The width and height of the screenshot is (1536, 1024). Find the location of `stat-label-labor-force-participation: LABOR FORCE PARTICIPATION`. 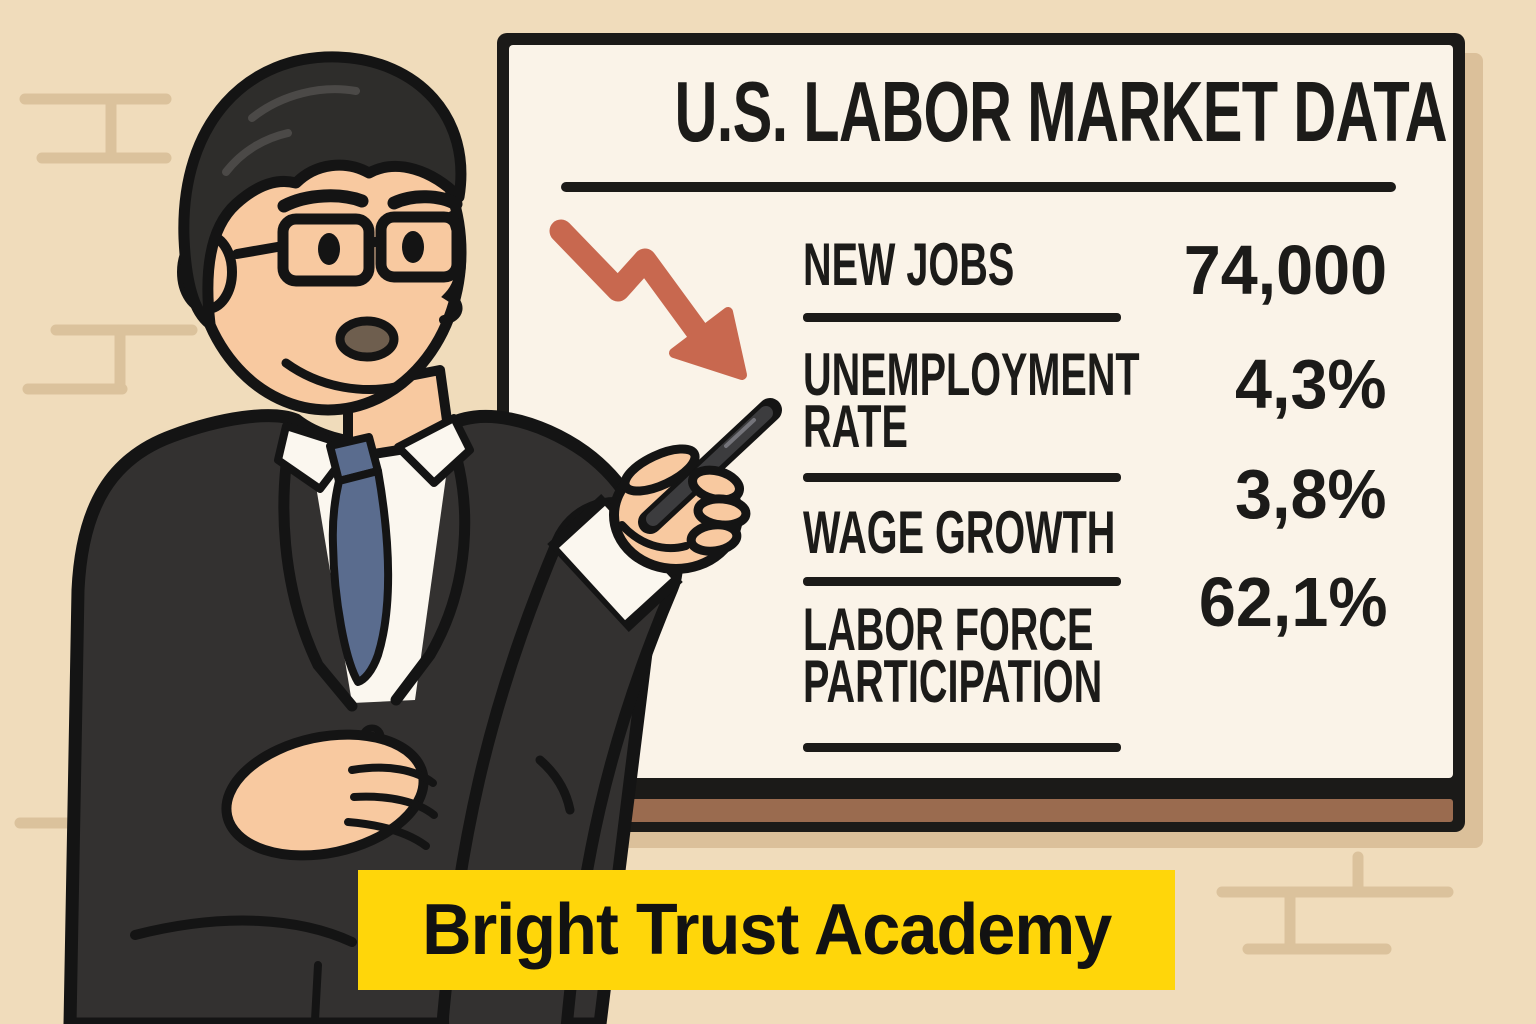

stat-label-labor-force-participation: LABOR FORCE PARTICIPATION is located at coordinates (1029, 655).